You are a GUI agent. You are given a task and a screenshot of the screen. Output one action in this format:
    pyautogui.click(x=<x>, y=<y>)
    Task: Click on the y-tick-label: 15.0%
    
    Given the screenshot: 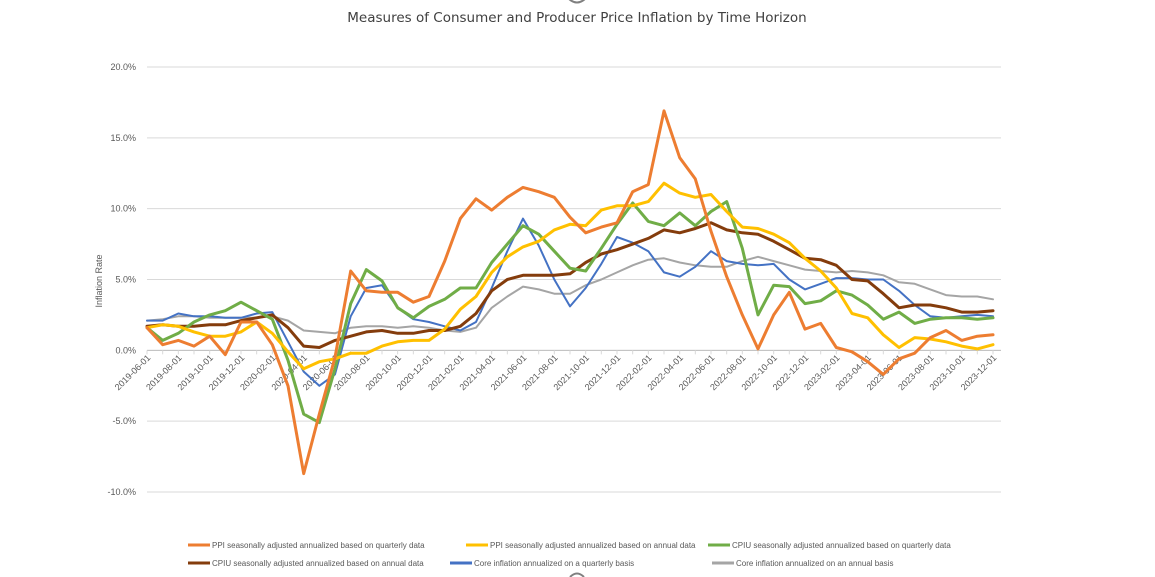 What is the action you would take?
    pyautogui.click(x=123, y=138)
    